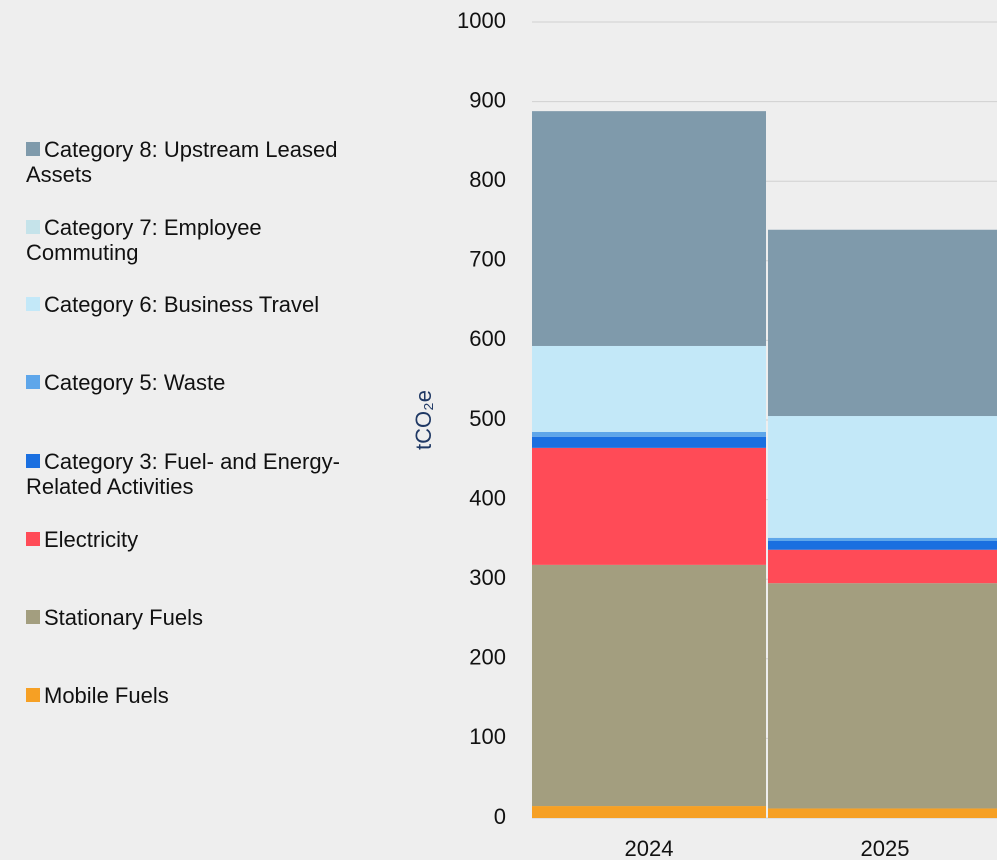 The image size is (997, 860). What do you see at coordinates (123, 617) in the screenshot?
I see `legend-label: Stationary Fuels` at bounding box center [123, 617].